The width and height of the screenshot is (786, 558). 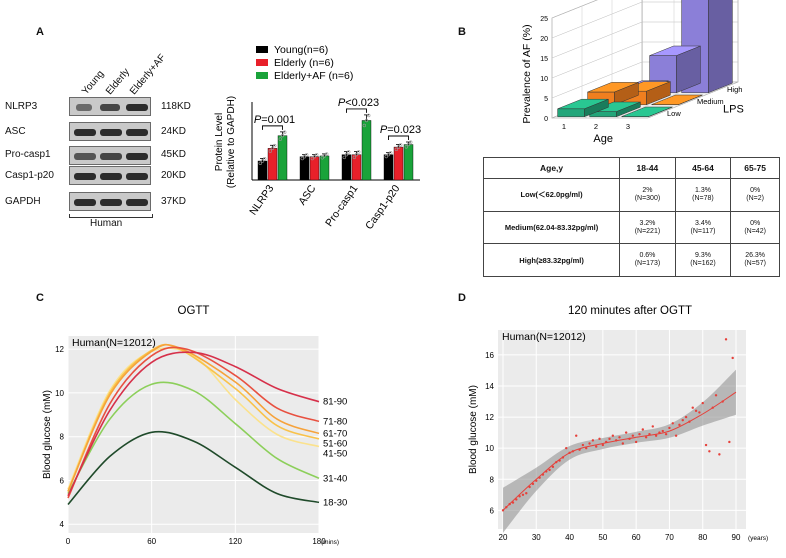 What do you see at coordinates (702, 537) in the screenshot?
I see `x-tick: 80` at bounding box center [702, 537].